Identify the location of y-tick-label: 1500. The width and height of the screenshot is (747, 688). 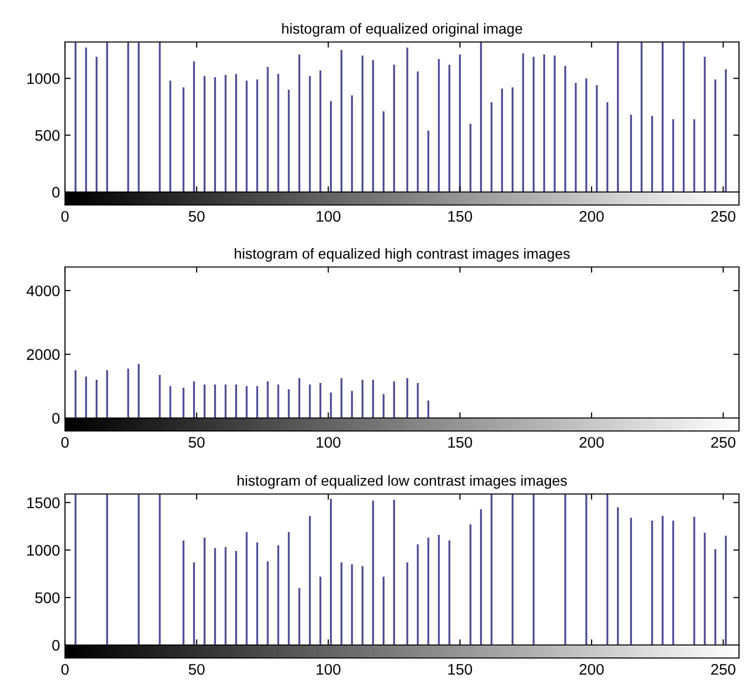
(43, 502).